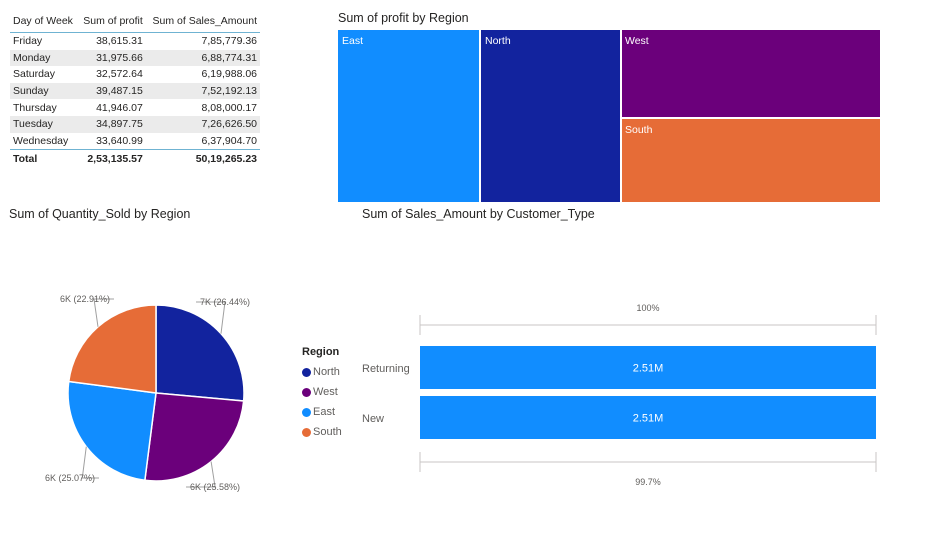  What do you see at coordinates (478, 214) in the screenshot?
I see `bar-title: Sum of Sales_Amount by Customer_Type` at bounding box center [478, 214].